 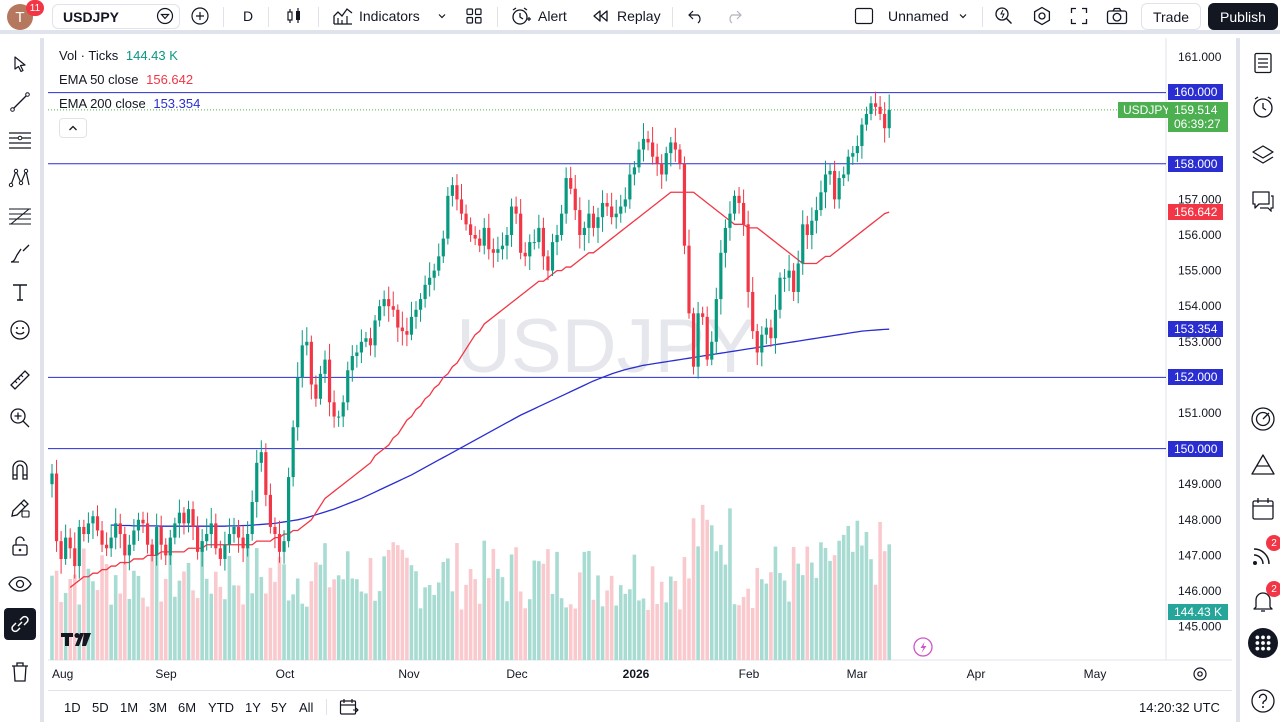 I want to click on events-lightning-icon, so click(x=923, y=647).